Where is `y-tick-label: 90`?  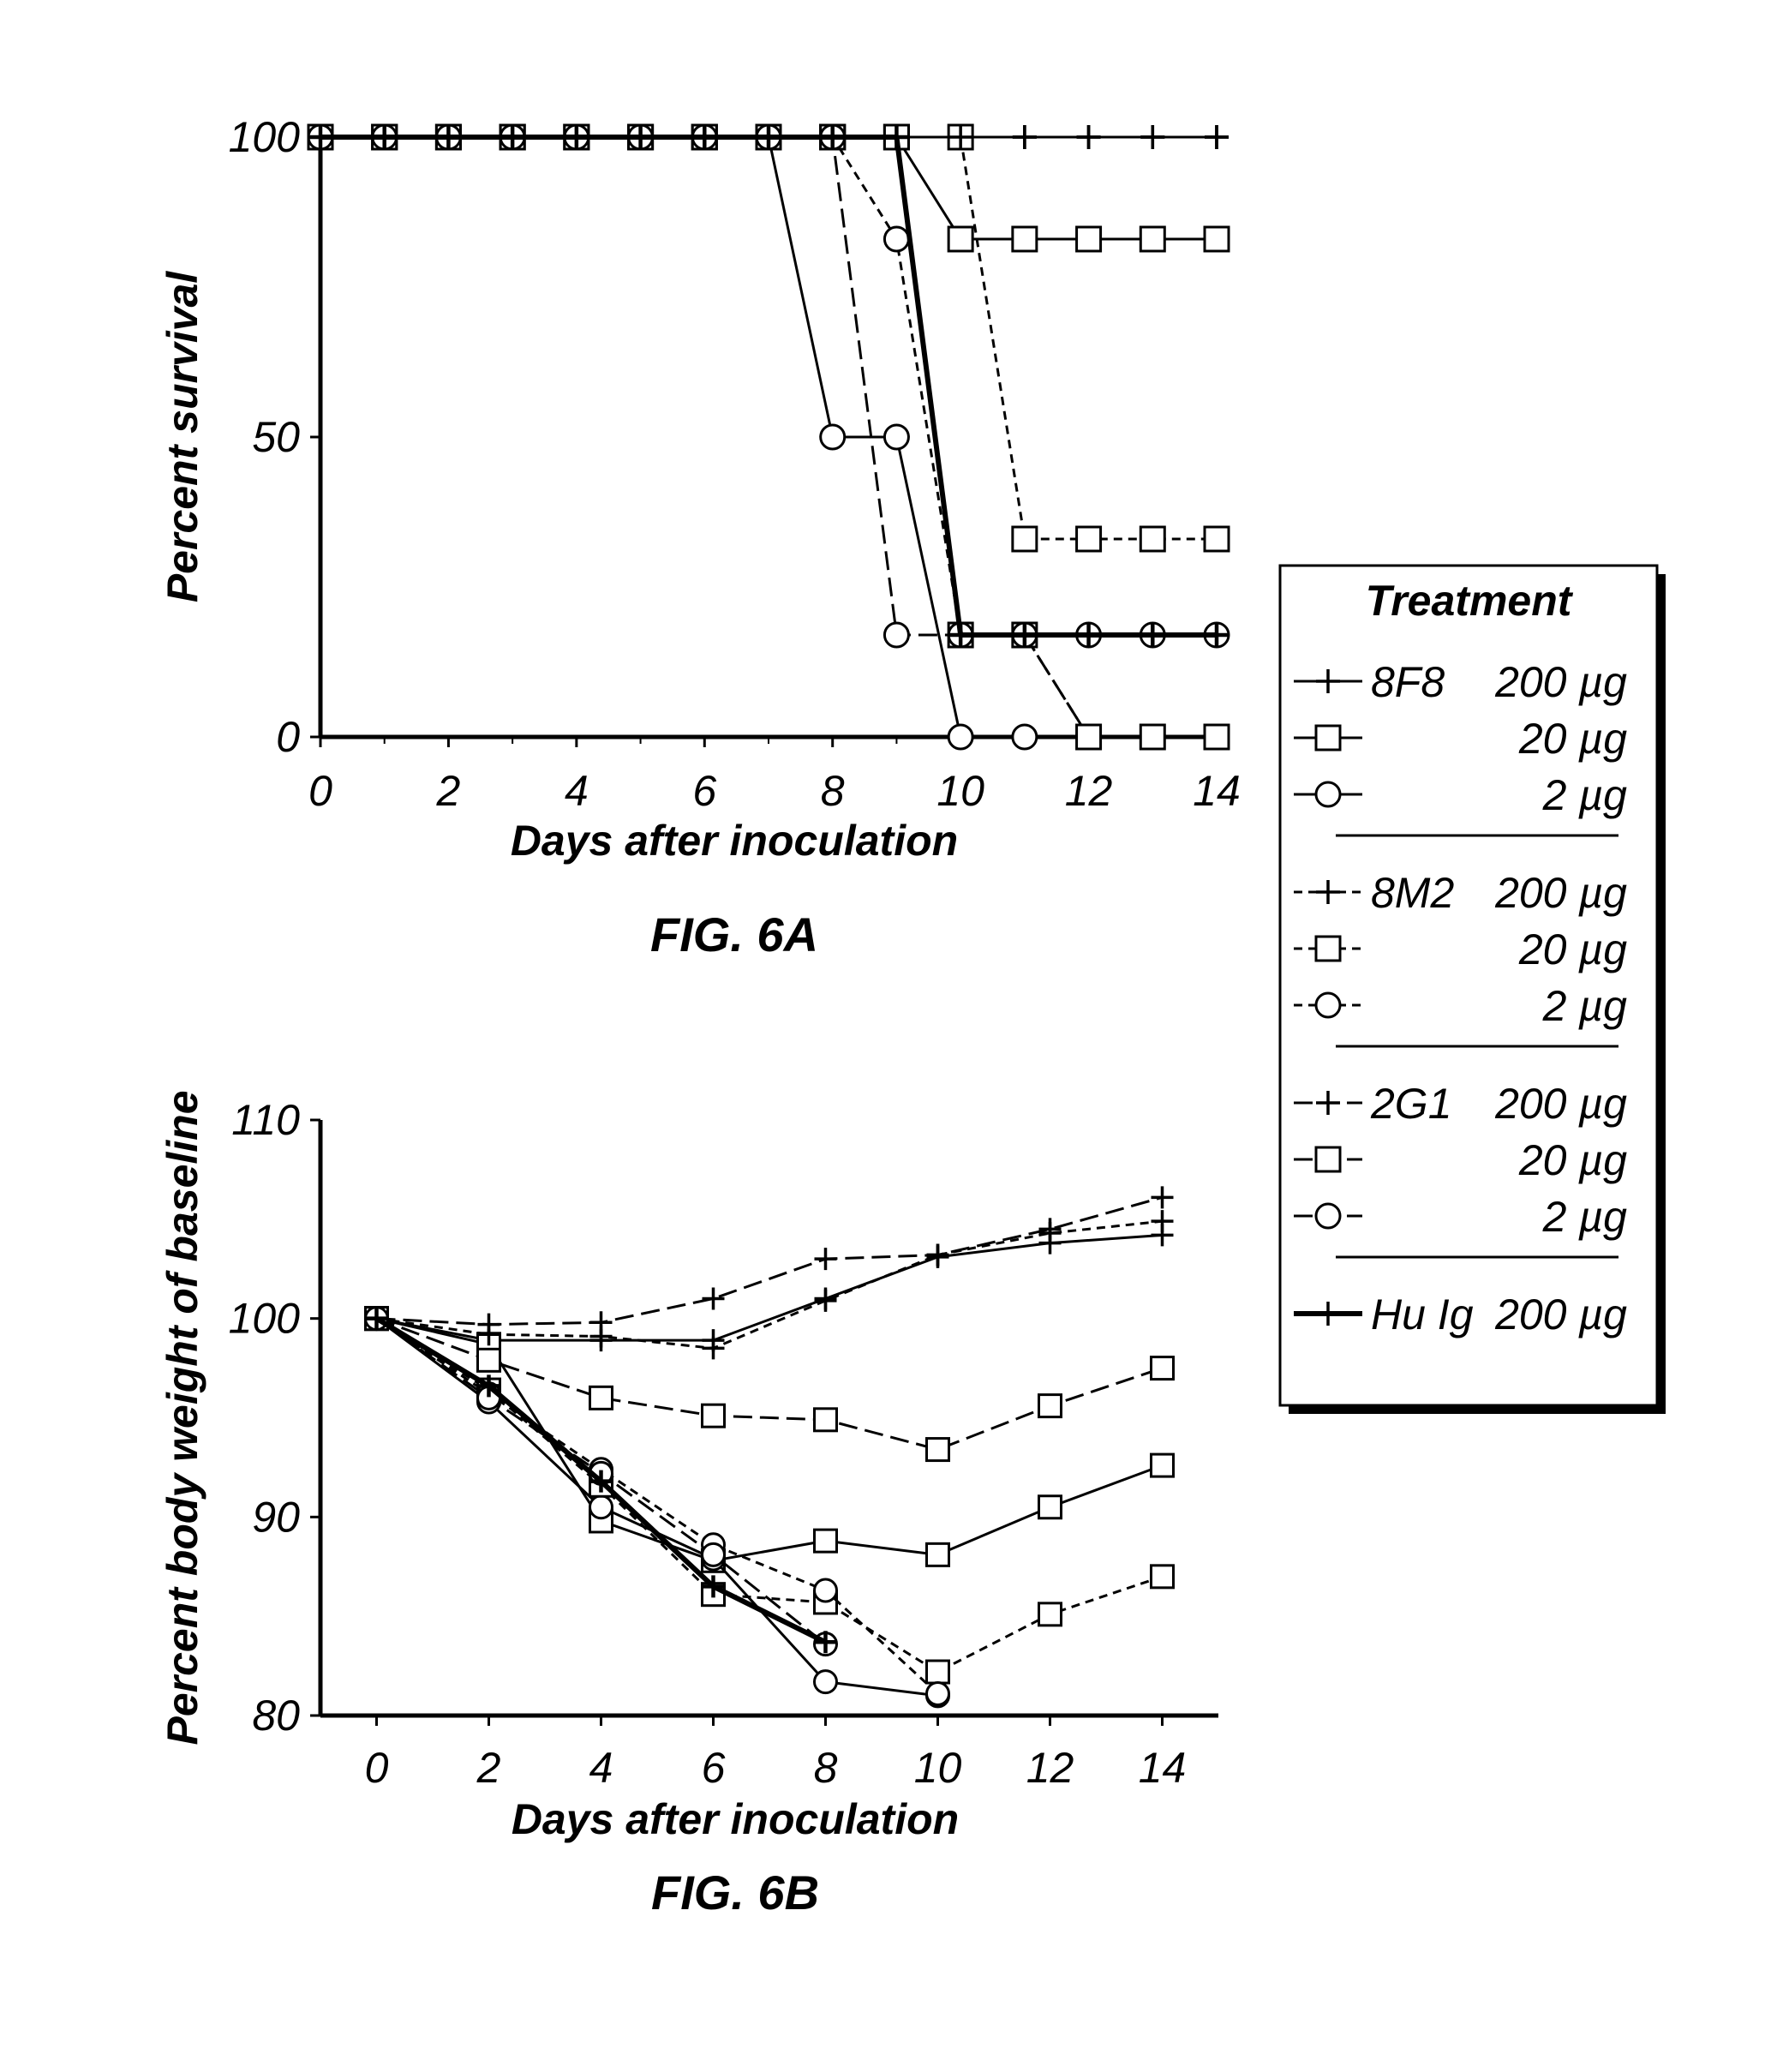
y-tick-label: 90 is located at coordinates (276, 1517).